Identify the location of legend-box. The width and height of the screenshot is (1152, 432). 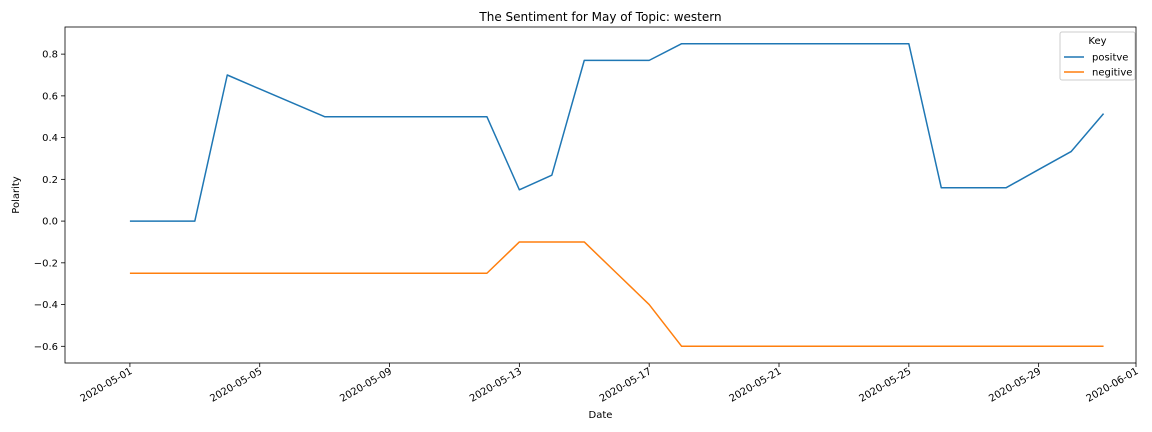
(1097, 56).